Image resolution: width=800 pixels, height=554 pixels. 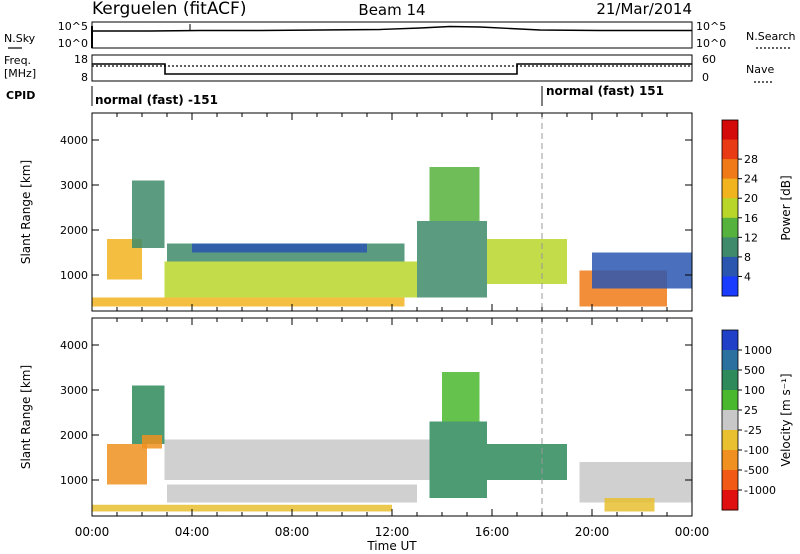 I want to click on noise-sky-label: N.Sky, so click(x=20, y=38).